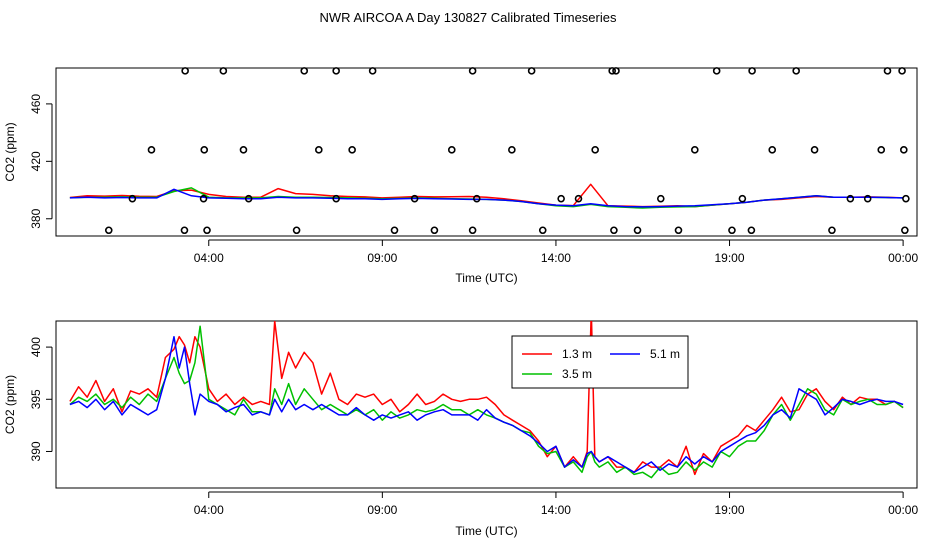  I want to click on y-tick-label: 460, so click(36, 104).